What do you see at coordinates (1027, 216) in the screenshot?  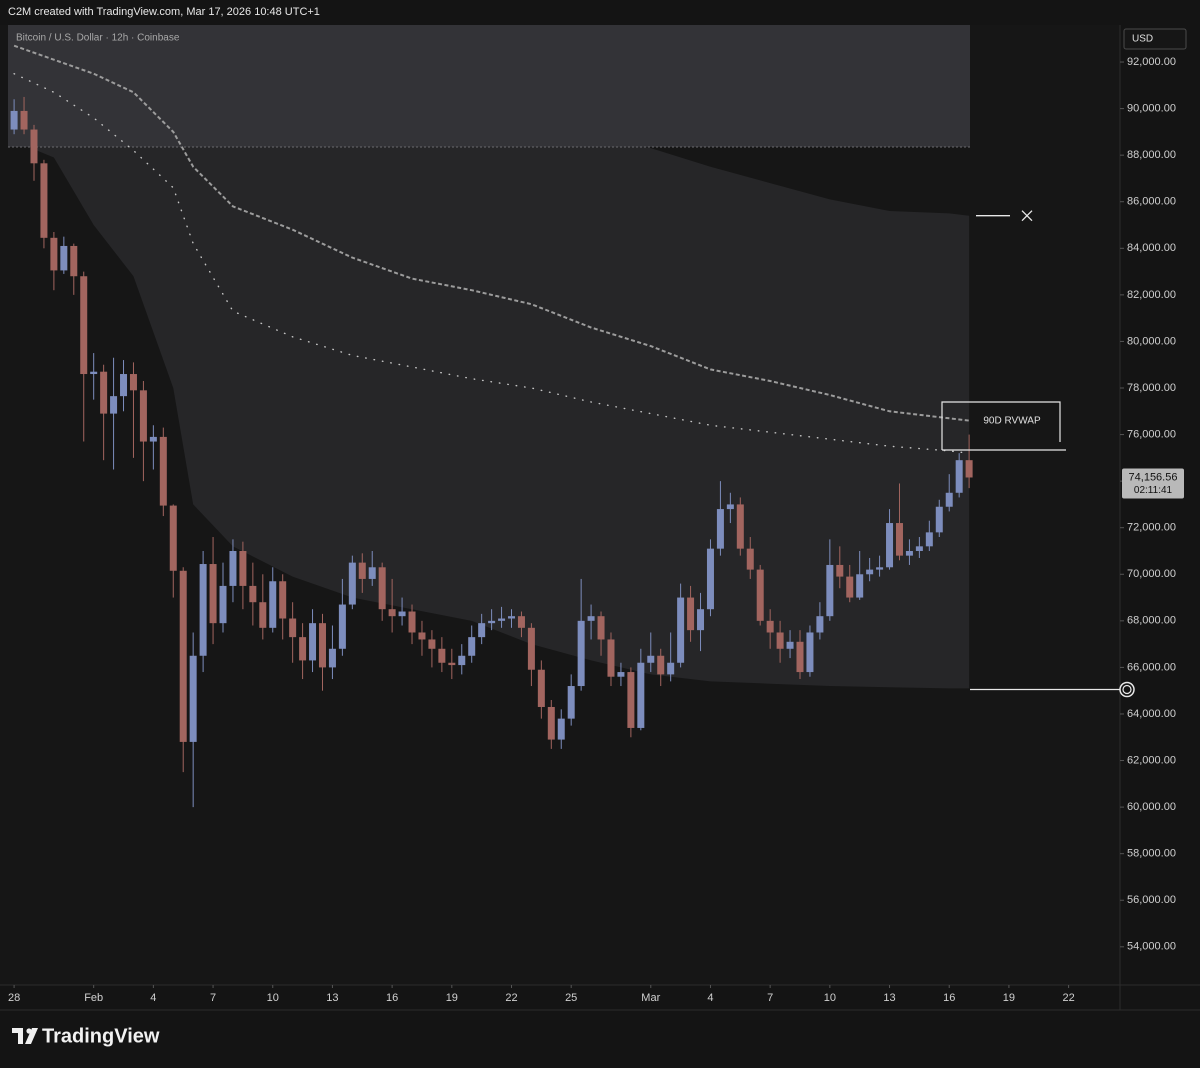 I see `level-close-icon` at bounding box center [1027, 216].